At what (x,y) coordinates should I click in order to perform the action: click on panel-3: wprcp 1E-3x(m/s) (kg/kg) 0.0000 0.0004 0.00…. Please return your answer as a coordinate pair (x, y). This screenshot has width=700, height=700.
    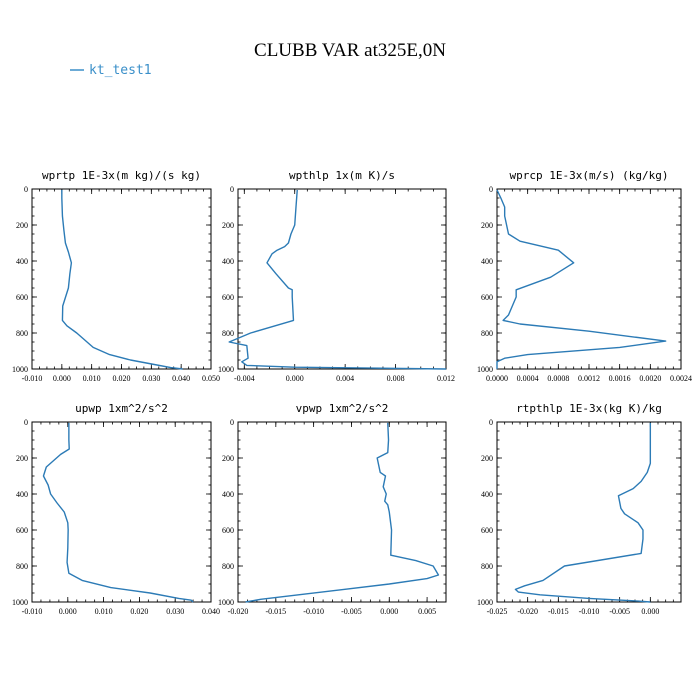
    Looking at the image, I should click on (584, 276).